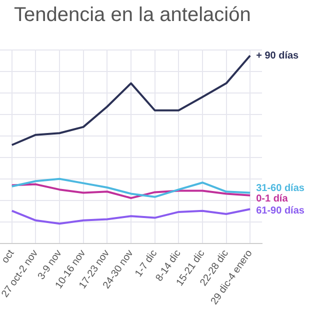 Image resolution: width=320 pixels, height=320 pixels. What do you see at coordinates (280, 210) in the screenshot?
I see `series-label: 61-90 días` at bounding box center [280, 210].